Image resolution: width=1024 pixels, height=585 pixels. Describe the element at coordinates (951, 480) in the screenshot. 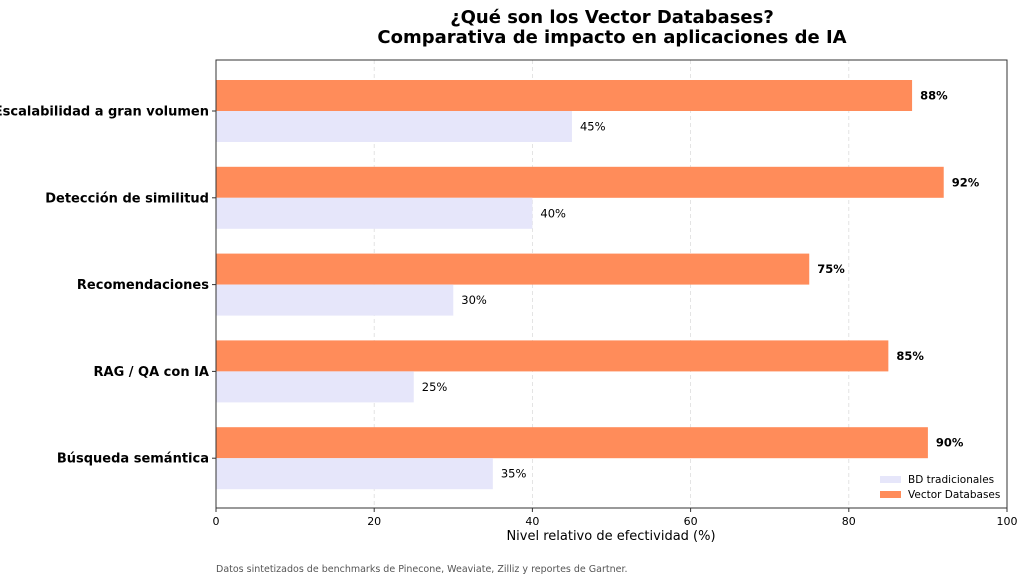

I see `legend-label-bd-tradicionales: BD tradicionales` at that location.